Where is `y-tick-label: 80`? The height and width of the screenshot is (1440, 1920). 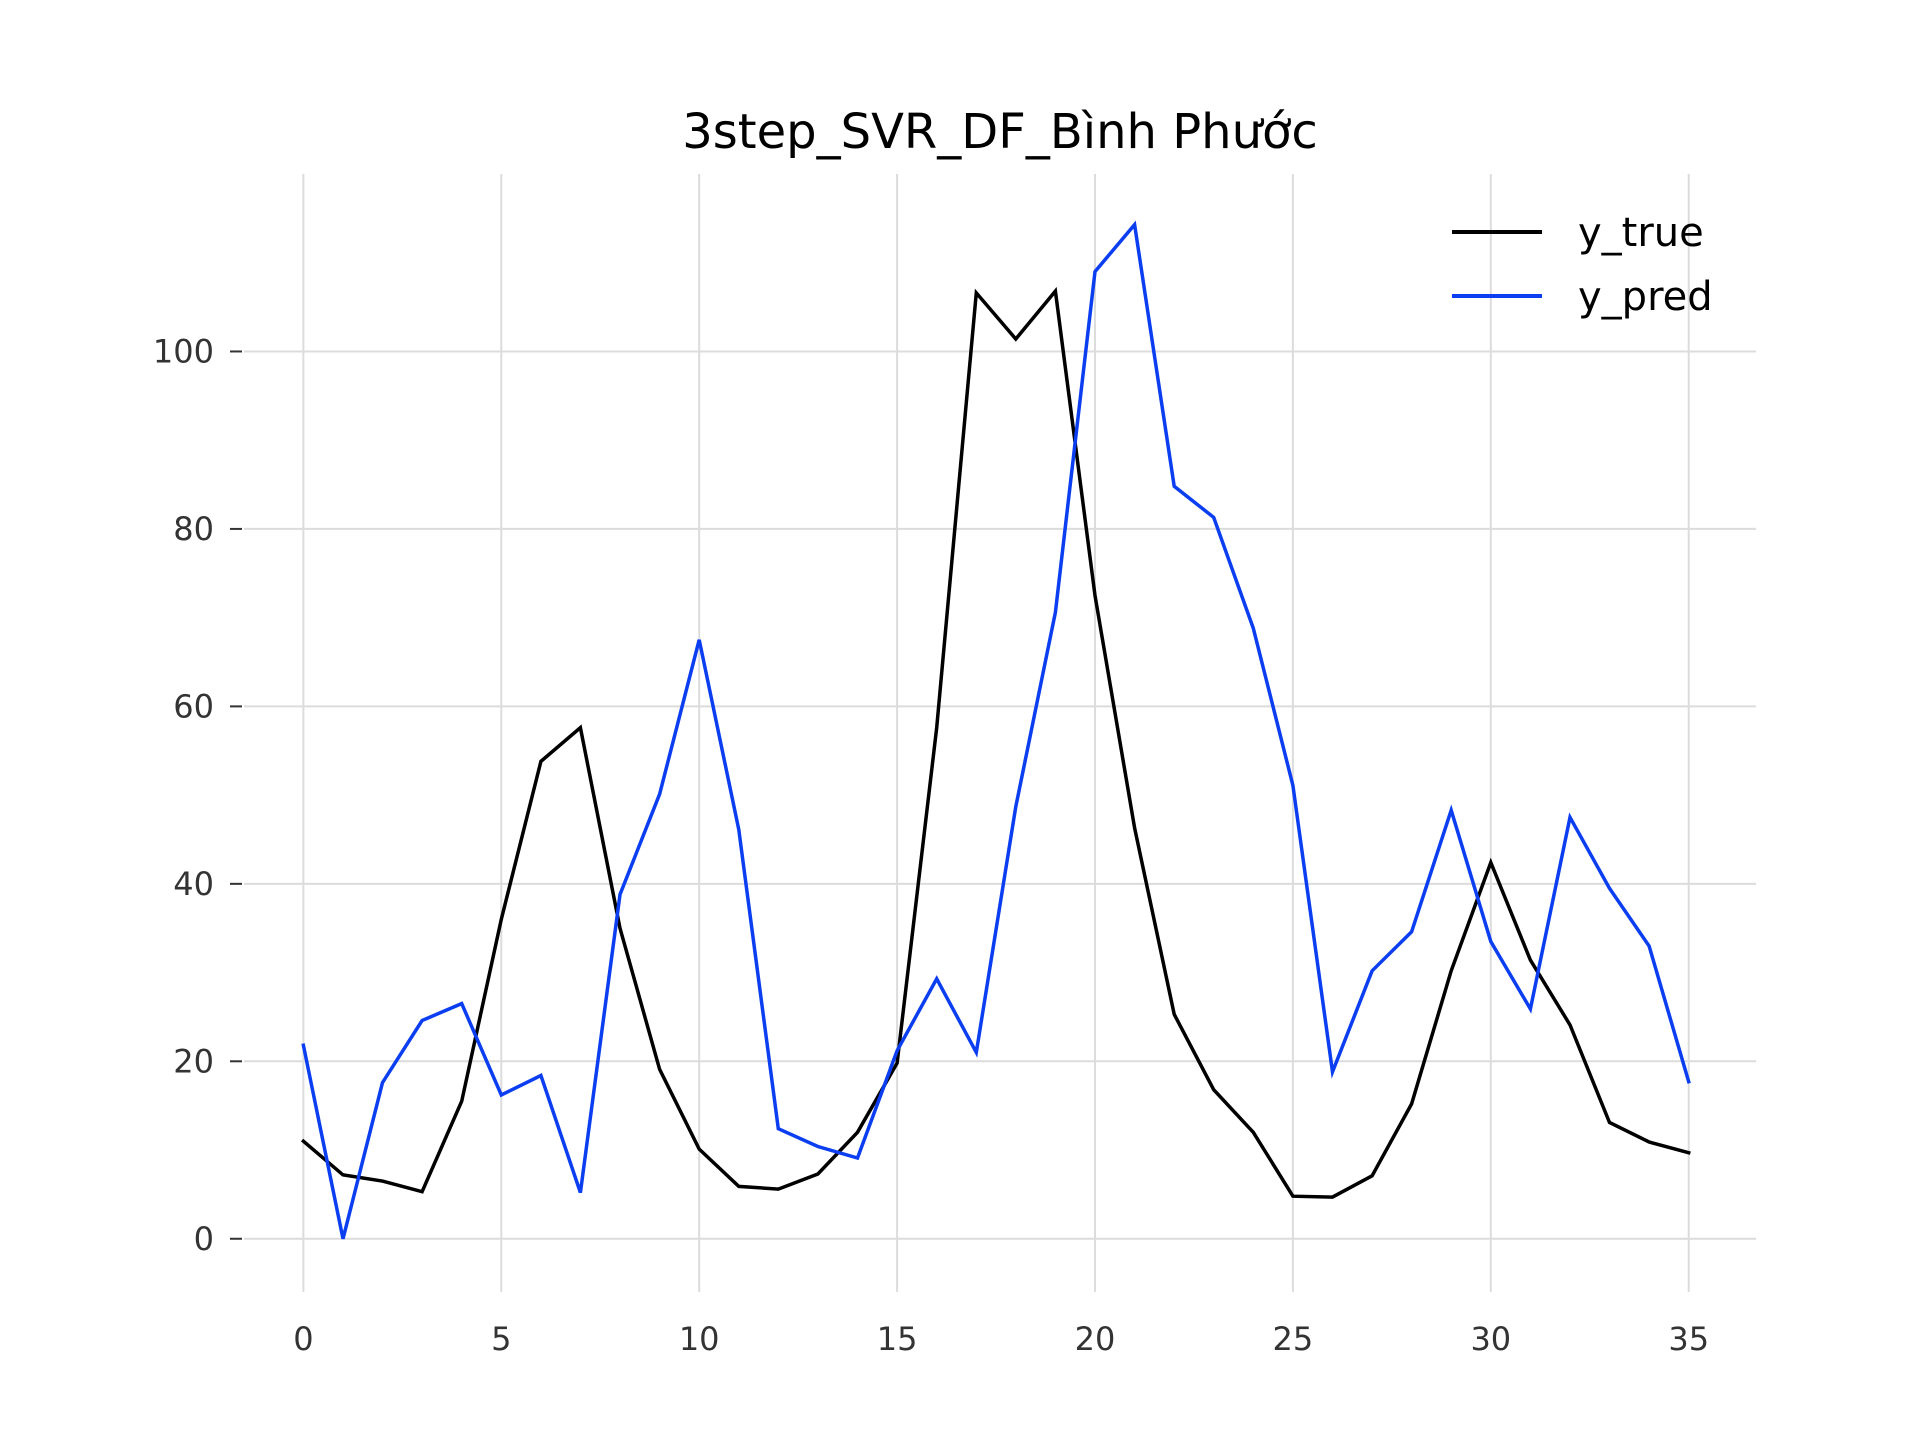
y-tick-label: 80 is located at coordinates (193, 529).